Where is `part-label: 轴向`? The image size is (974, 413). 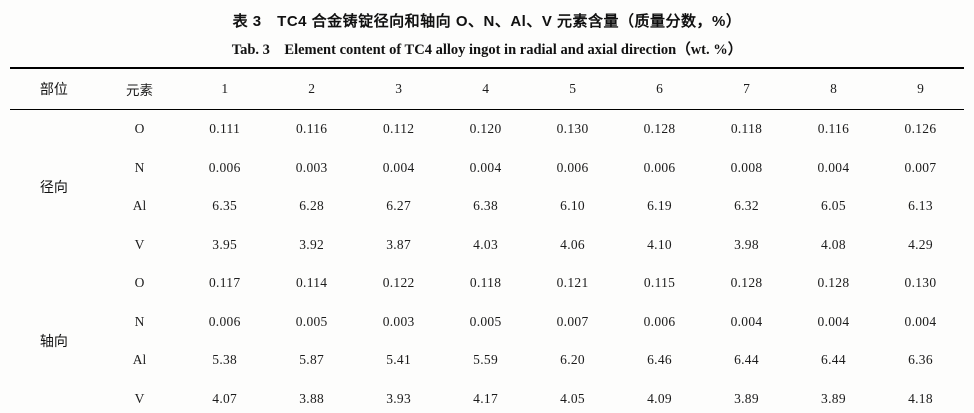 part-label: 轴向 is located at coordinates (53, 341).